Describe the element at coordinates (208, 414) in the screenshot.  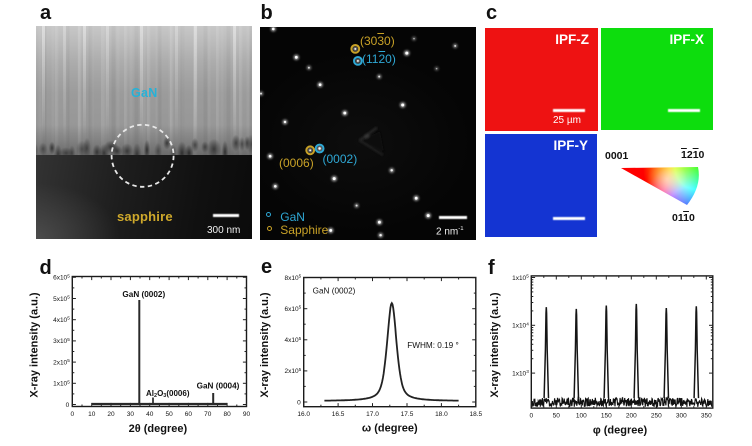
I see `svg-text: 70` at that location.